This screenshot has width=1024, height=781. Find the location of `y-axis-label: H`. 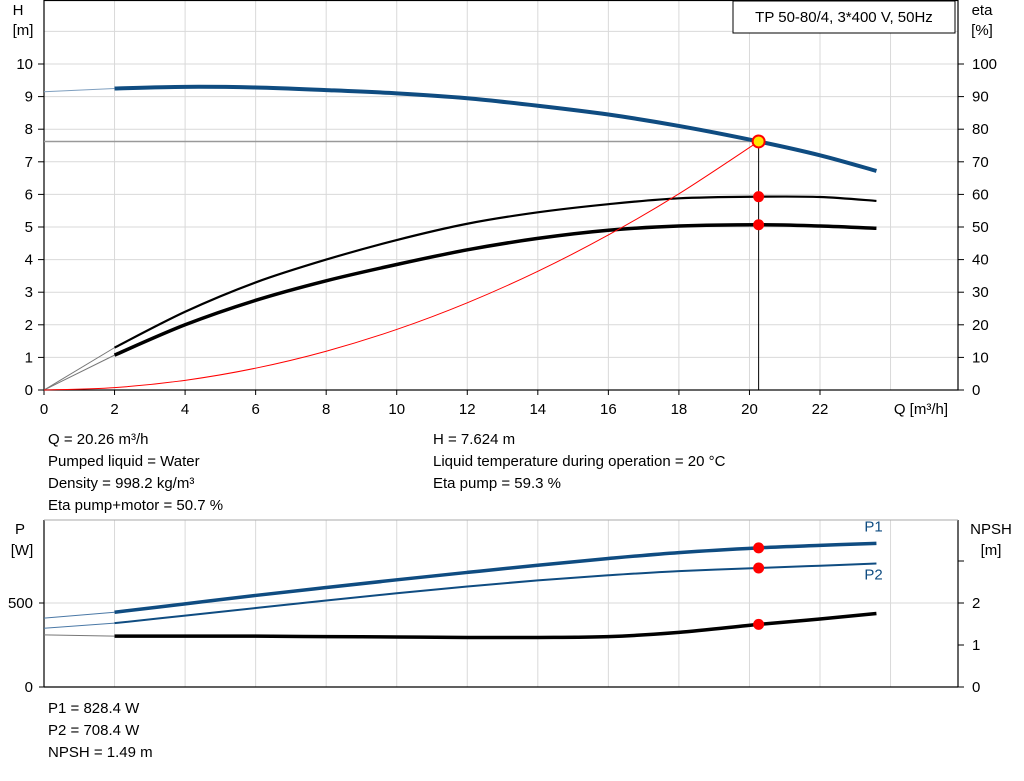

y-axis-label: H is located at coordinates (18, 10).